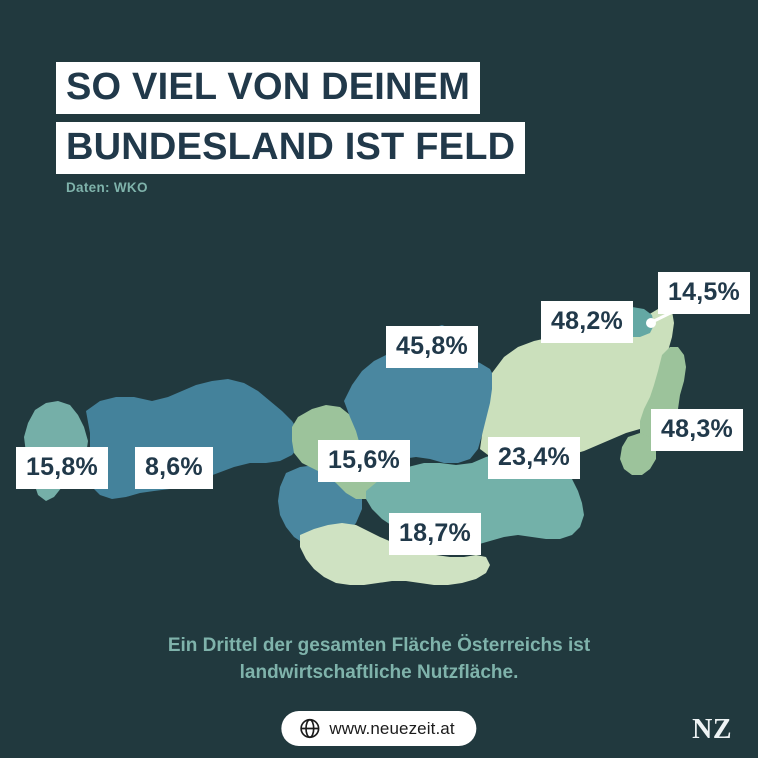 This screenshot has height=758, width=758. What do you see at coordinates (578, 381) in the screenshot?
I see `map-region-niederoesterreich` at bounding box center [578, 381].